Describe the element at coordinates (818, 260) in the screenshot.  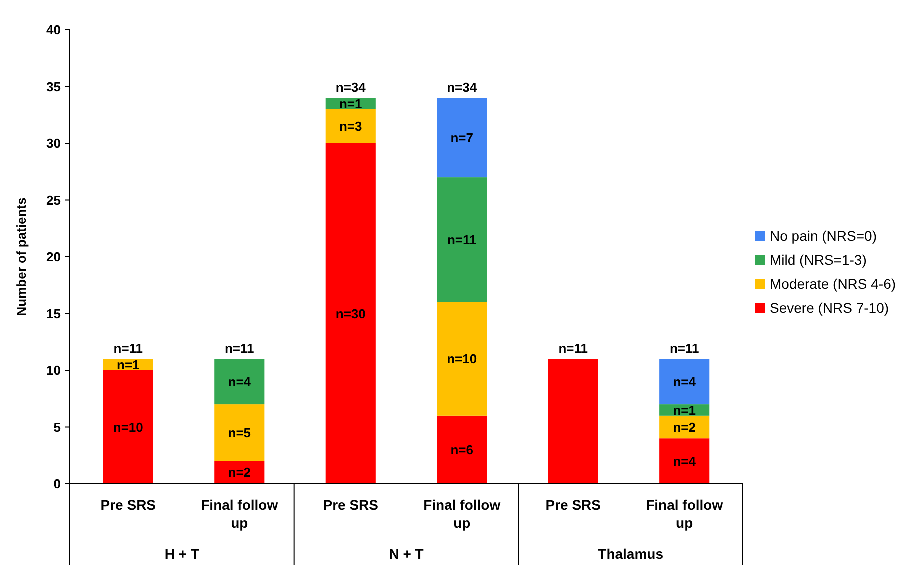
I see `legend-label: Mild (NRS=1-3)` at that location.